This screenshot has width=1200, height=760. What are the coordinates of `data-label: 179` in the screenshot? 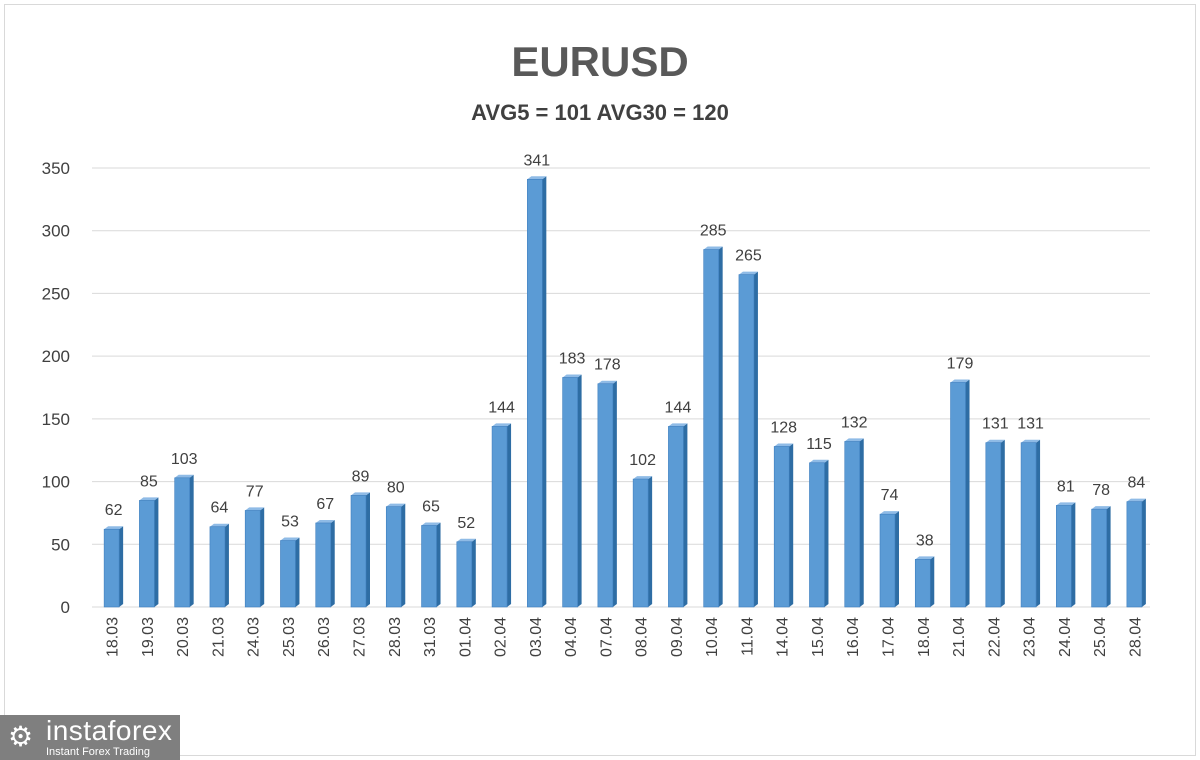 It's located at (960, 363).